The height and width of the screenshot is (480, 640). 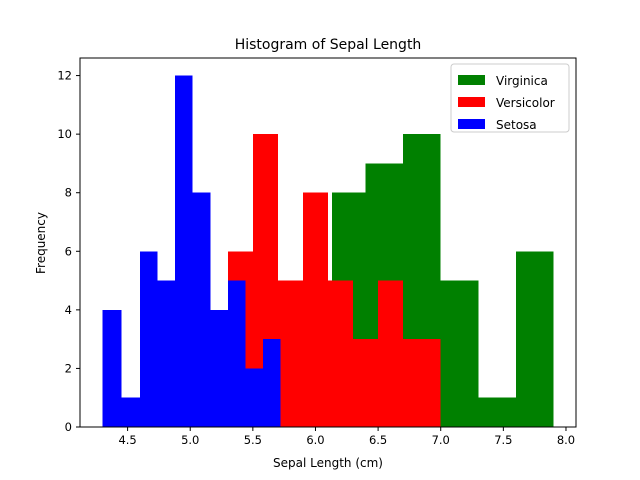 I want to click on chart-title: Histogram of Sepal Length, so click(x=328, y=45).